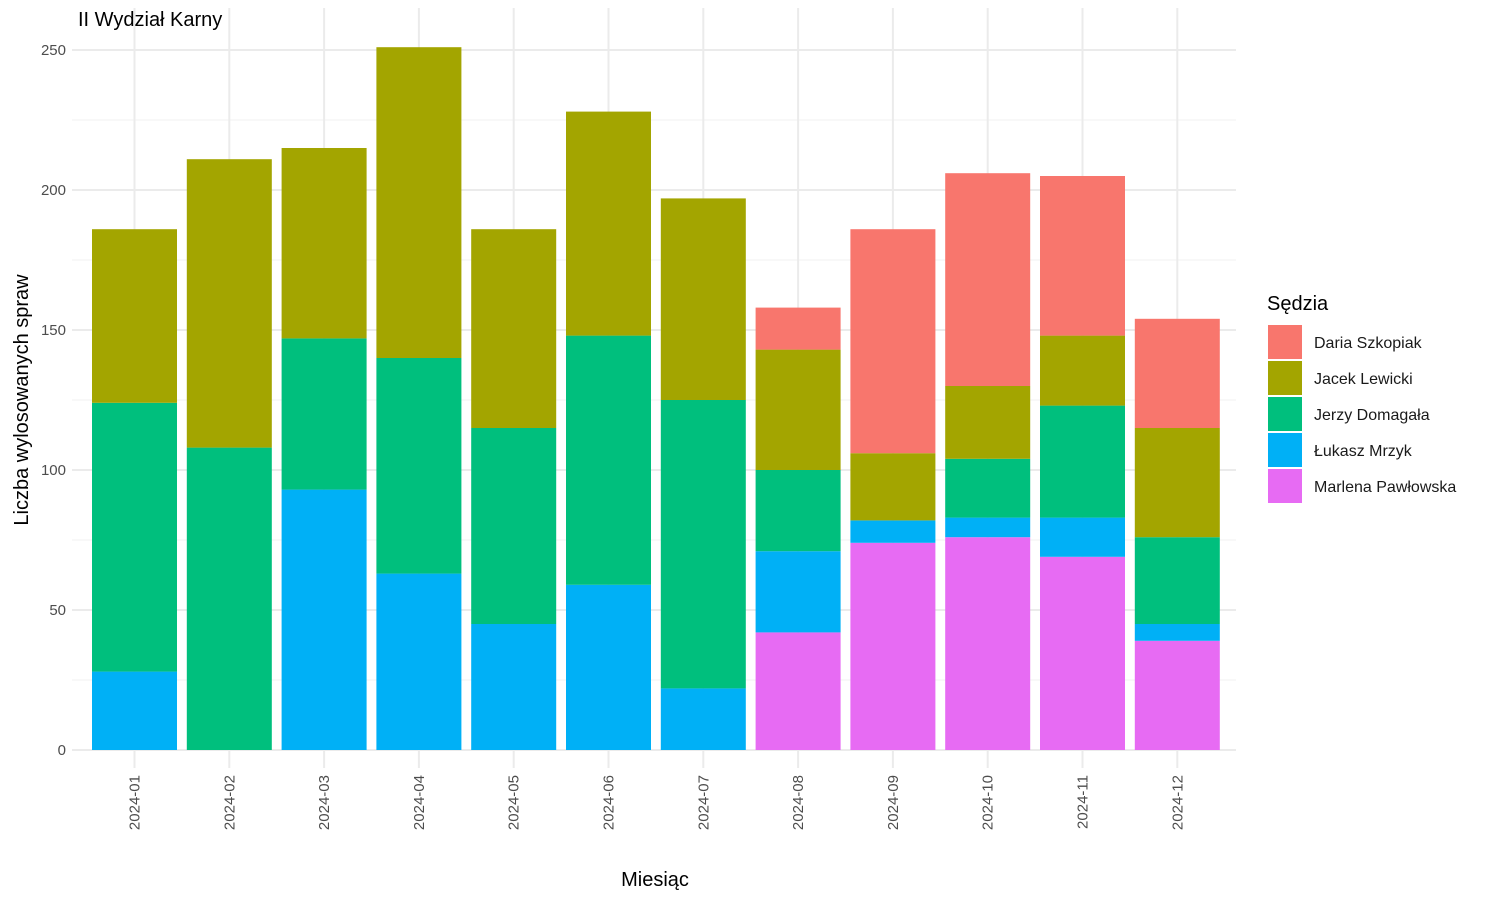 The width and height of the screenshot is (1500, 900). I want to click on x-axis-title: Miesiąc, so click(655, 880).